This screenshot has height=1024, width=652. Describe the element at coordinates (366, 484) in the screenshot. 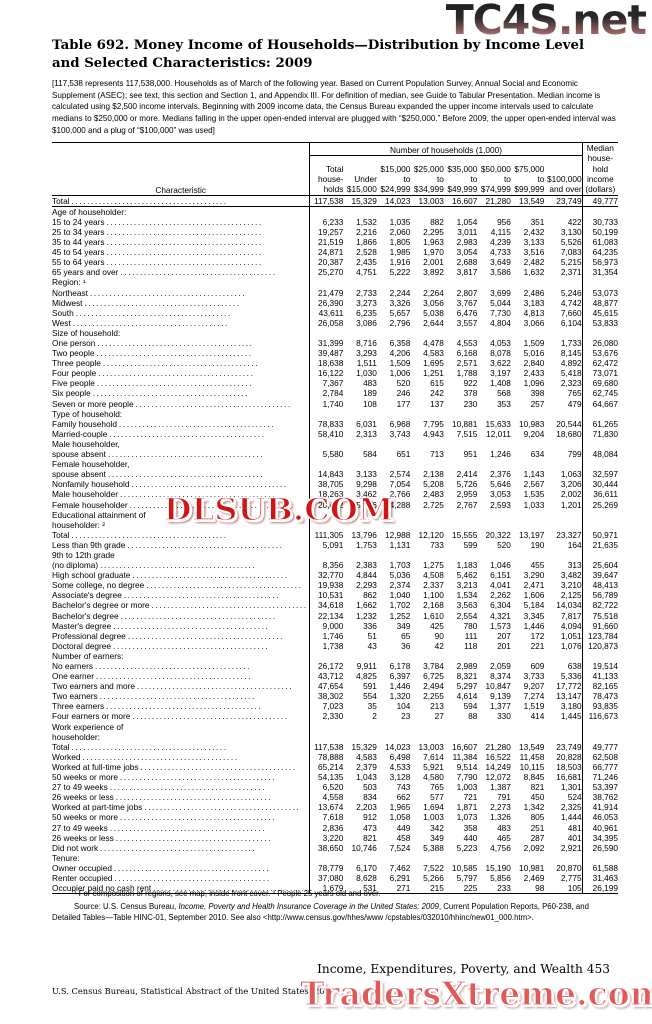

I see `cell-value: 9,298` at that location.